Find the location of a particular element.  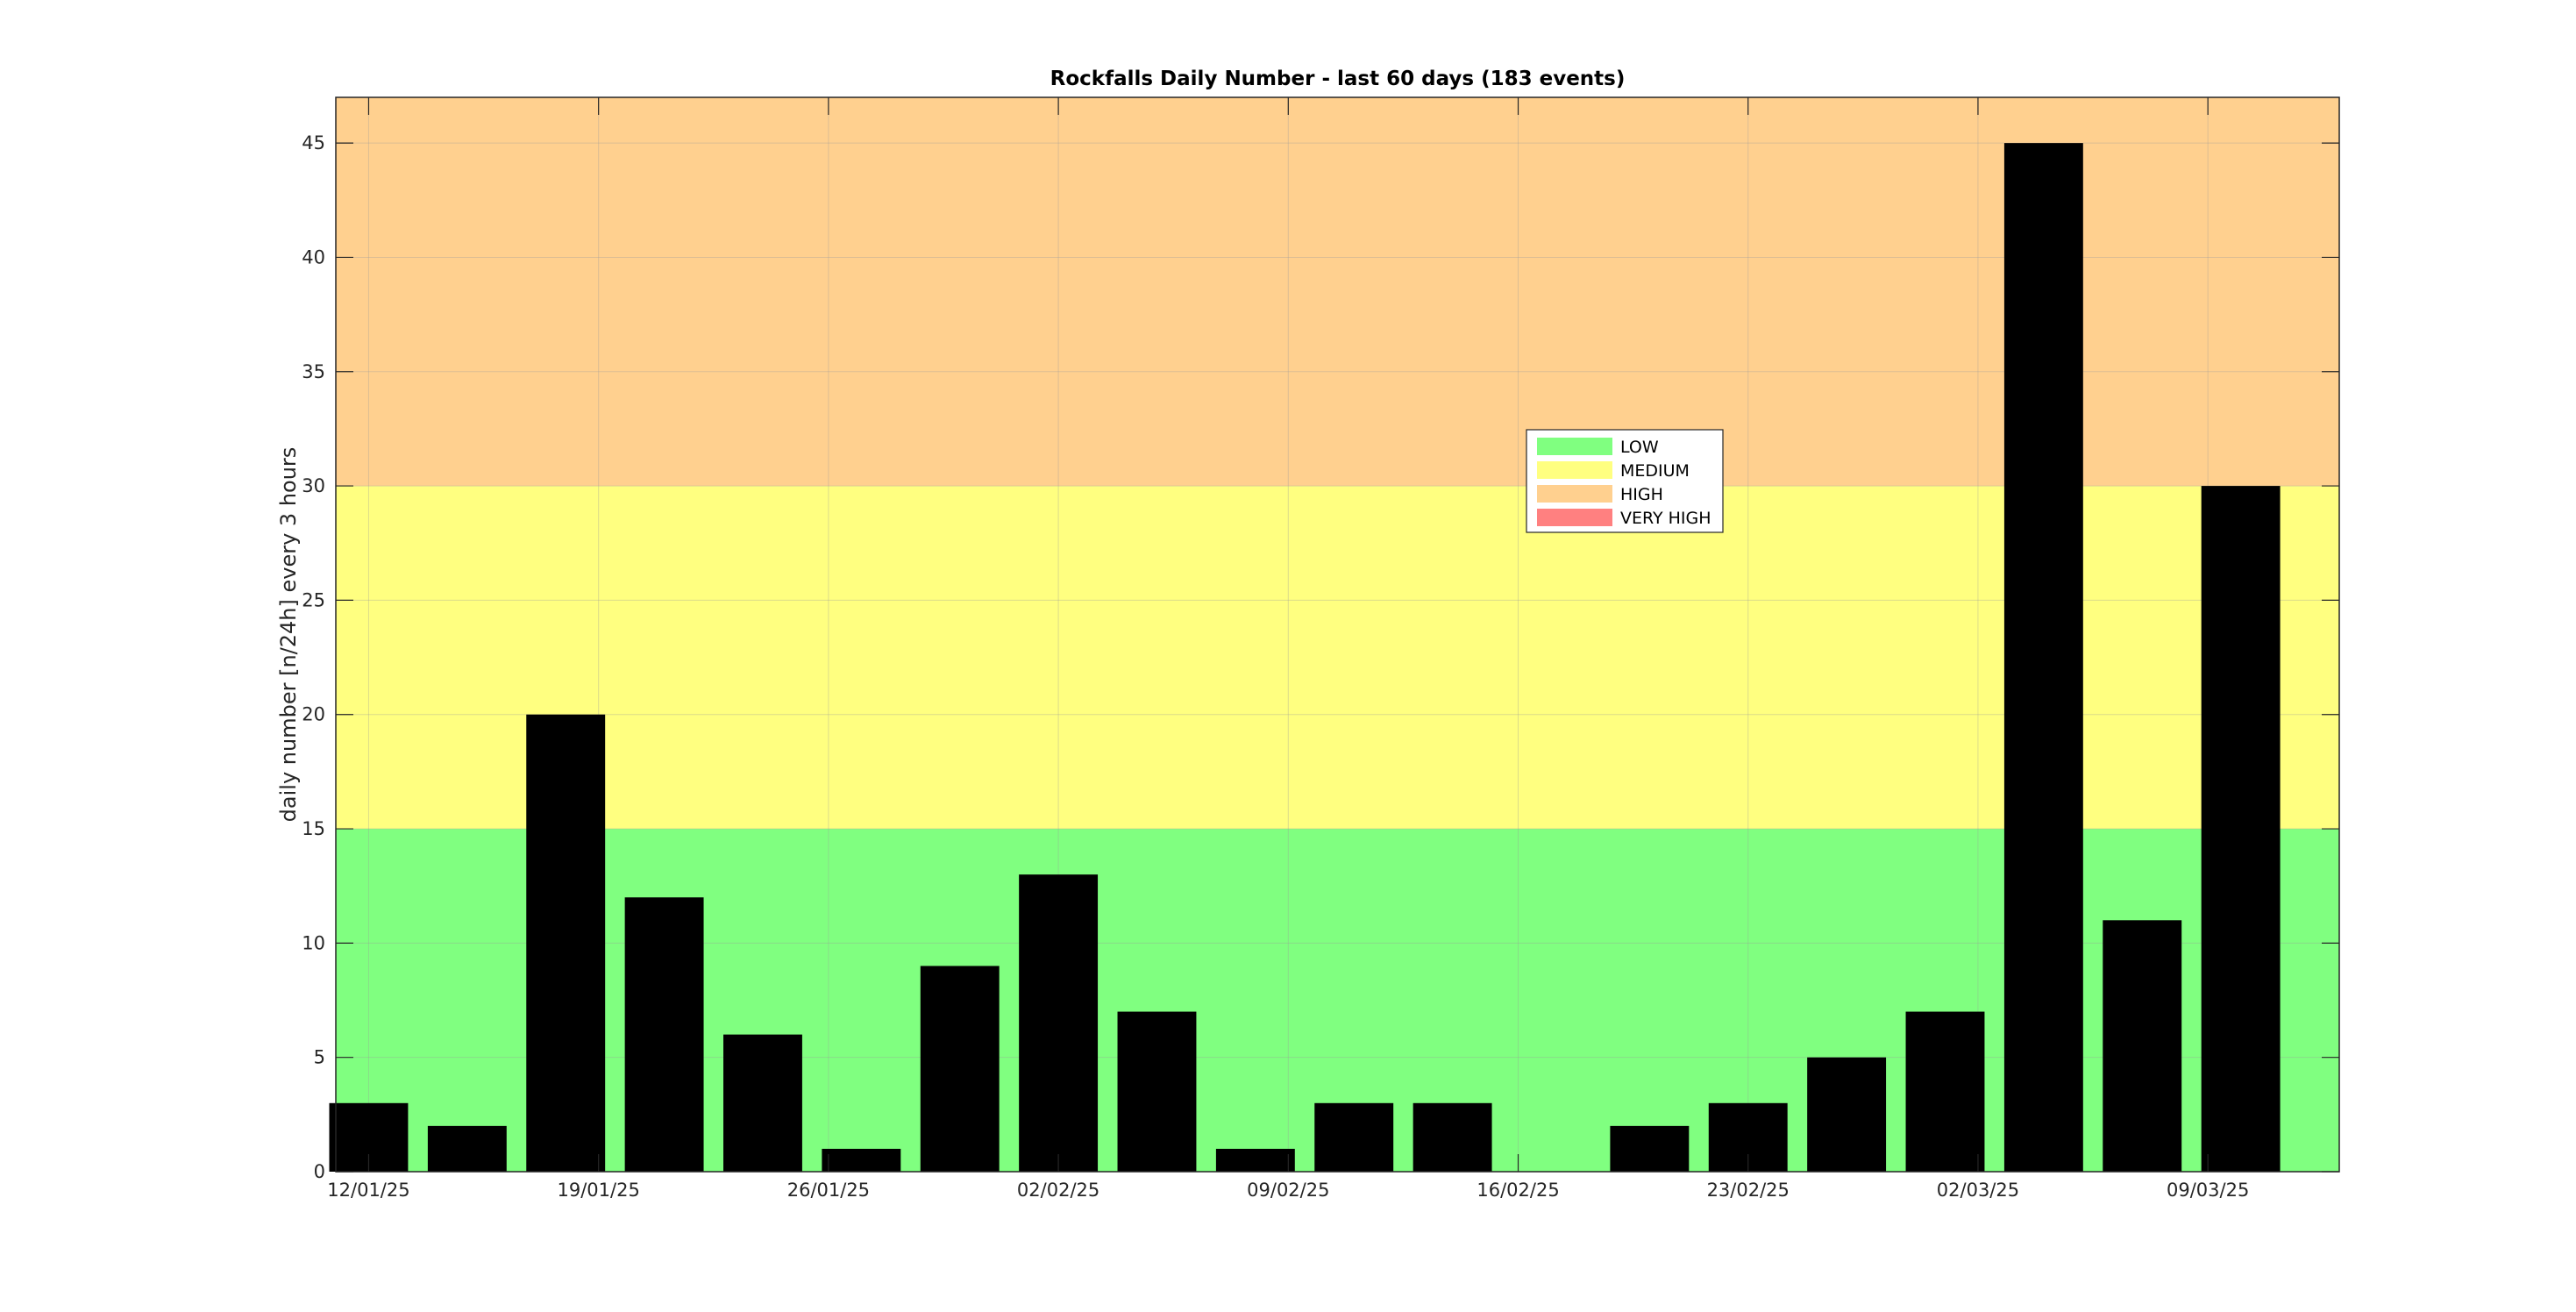

legend-label-low: LOW is located at coordinates (1639, 447).